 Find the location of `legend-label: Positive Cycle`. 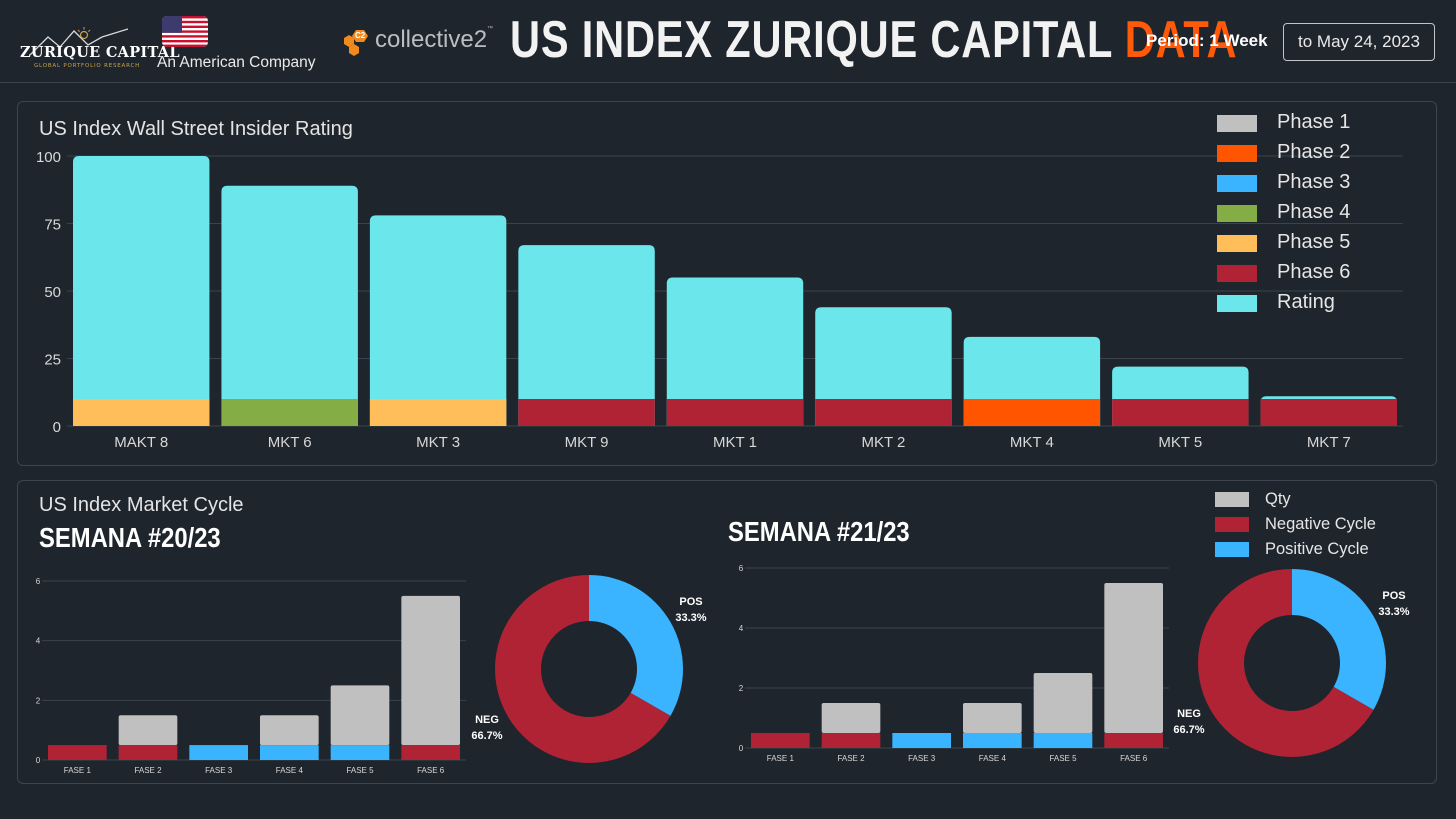

legend-label: Positive Cycle is located at coordinates (1317, 549).